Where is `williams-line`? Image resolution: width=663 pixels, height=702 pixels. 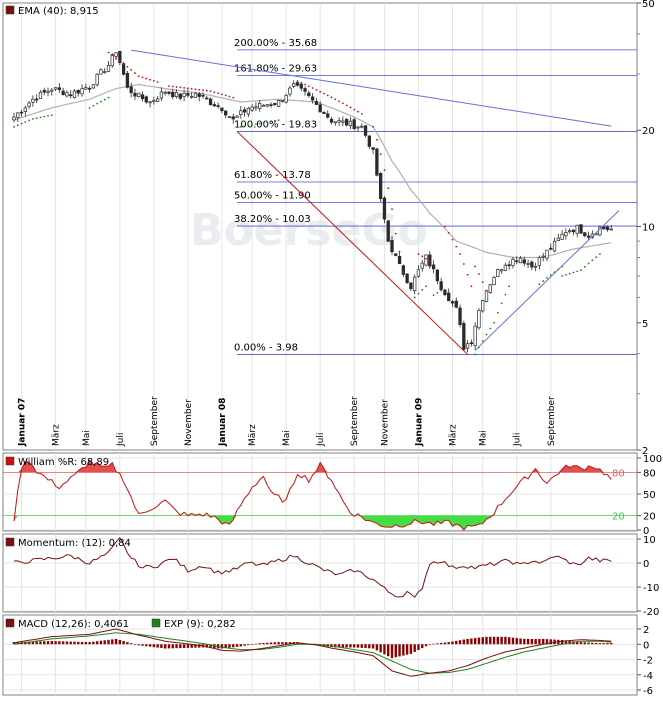
williams-line is located at coordinates (312, 495).